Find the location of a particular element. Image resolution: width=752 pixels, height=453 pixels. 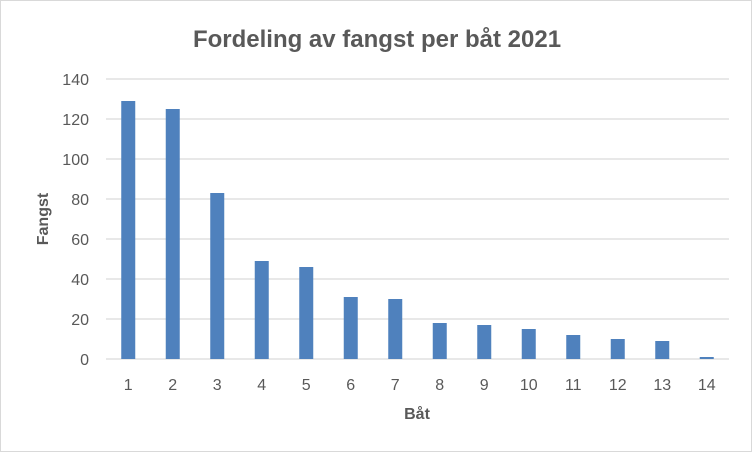

y-tick-label: 20 is located at coordinates (80, 320).